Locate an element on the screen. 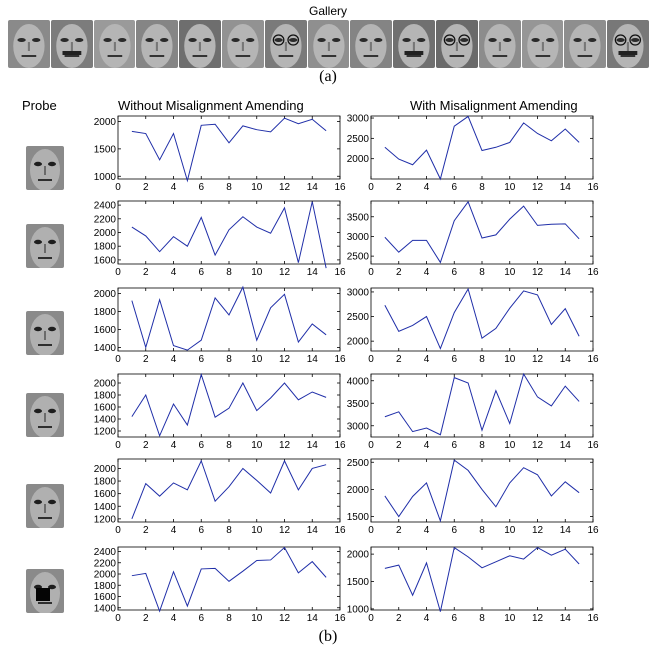 The image size is (656, 647). chart-row-6-with: 0 2 4 6 8 10 12 14 16 1000 1500 2000 is located at coordinates (473, 585).